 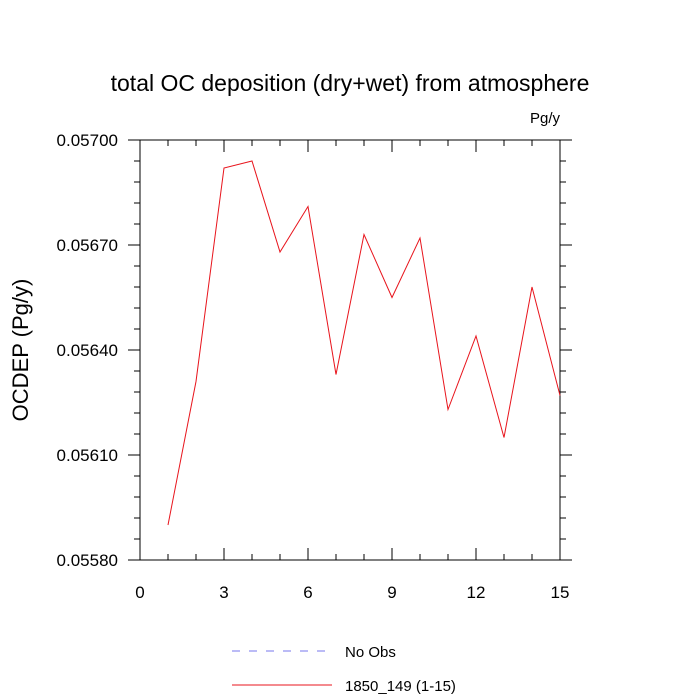 What do you see at coordinates (476, 592) in the screenshot?
I see `x-tick-label: 12` at bounding box center [476, 592].